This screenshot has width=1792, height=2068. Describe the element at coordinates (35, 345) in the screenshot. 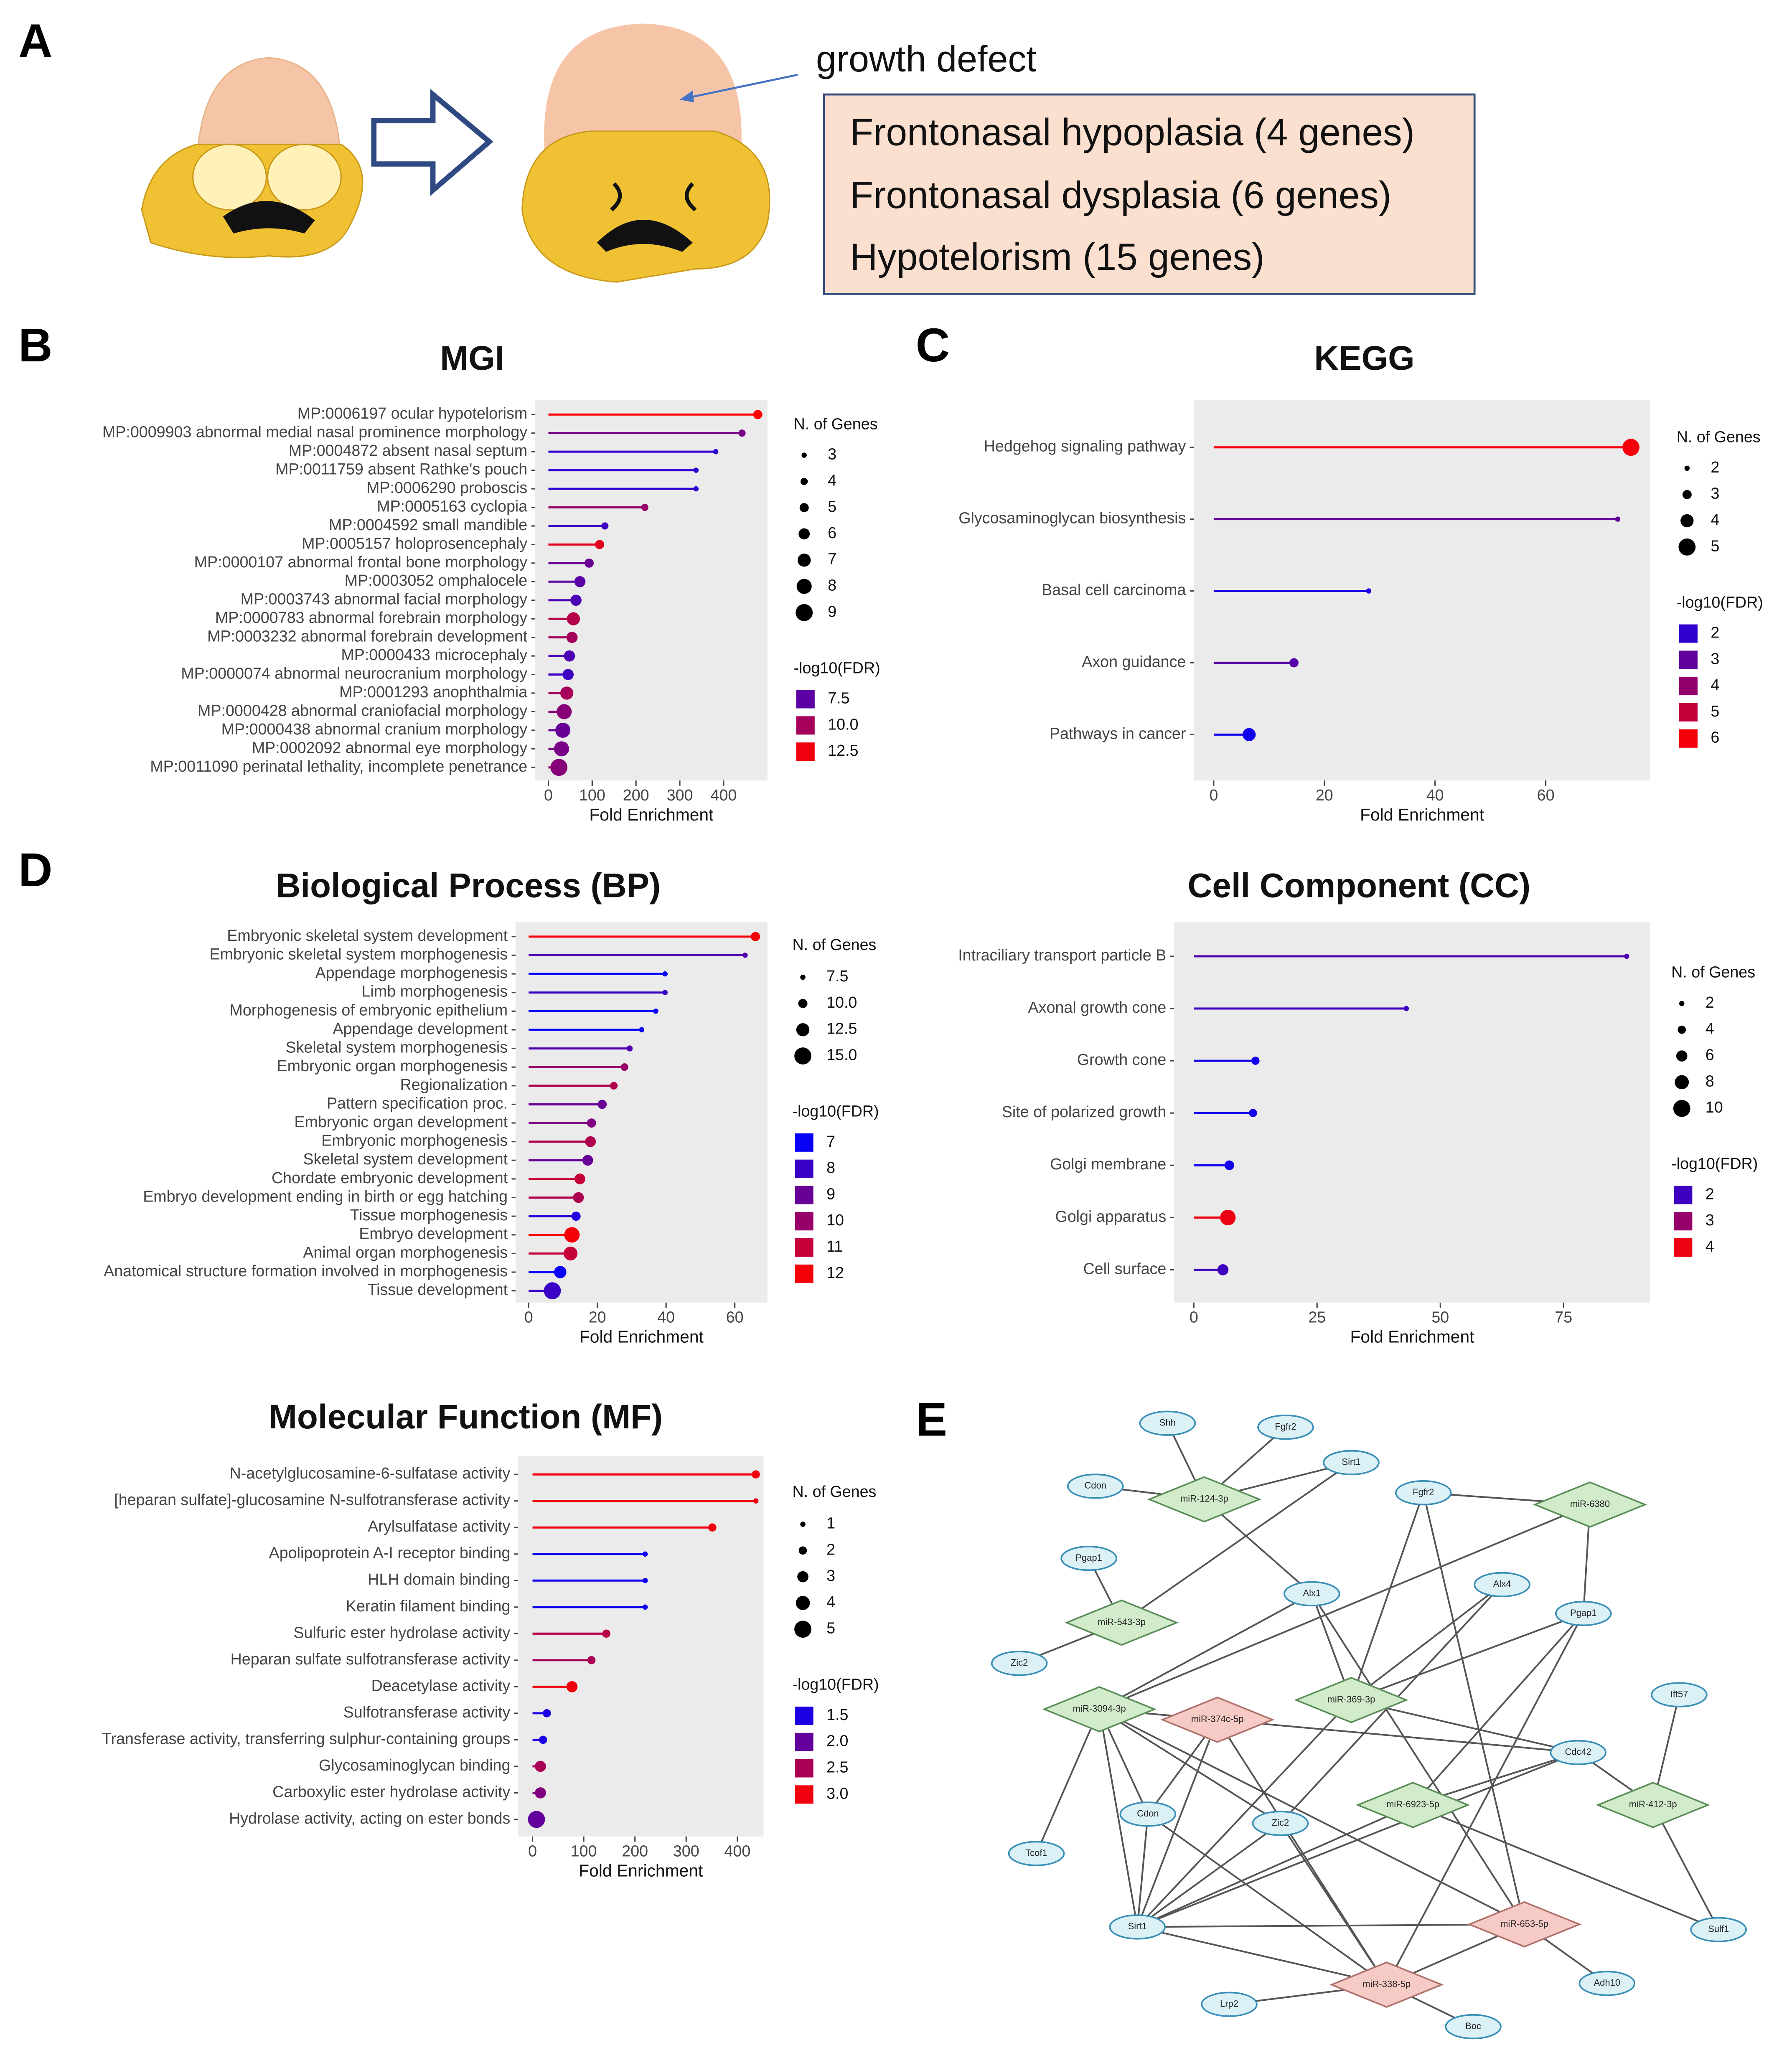

I see `panel-label: B` at that location.